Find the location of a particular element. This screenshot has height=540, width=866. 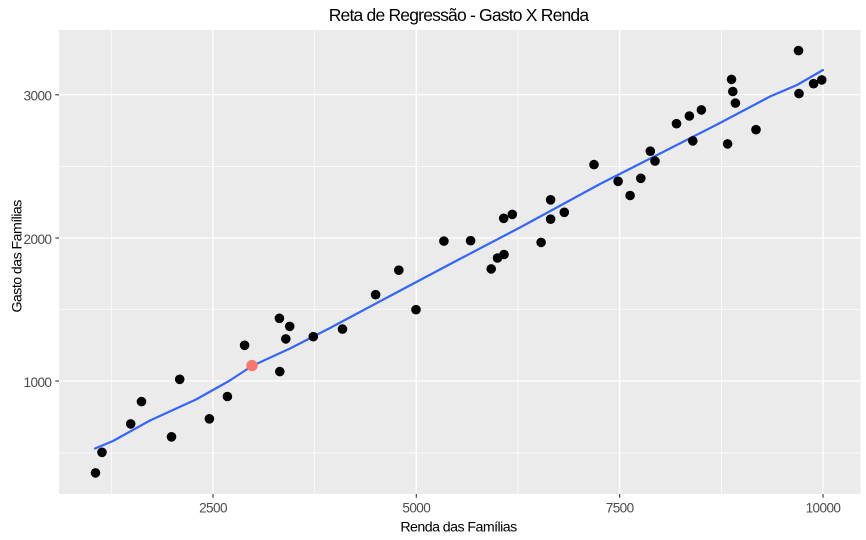

svg-text: 3000 is located at coordinates (38, 96).